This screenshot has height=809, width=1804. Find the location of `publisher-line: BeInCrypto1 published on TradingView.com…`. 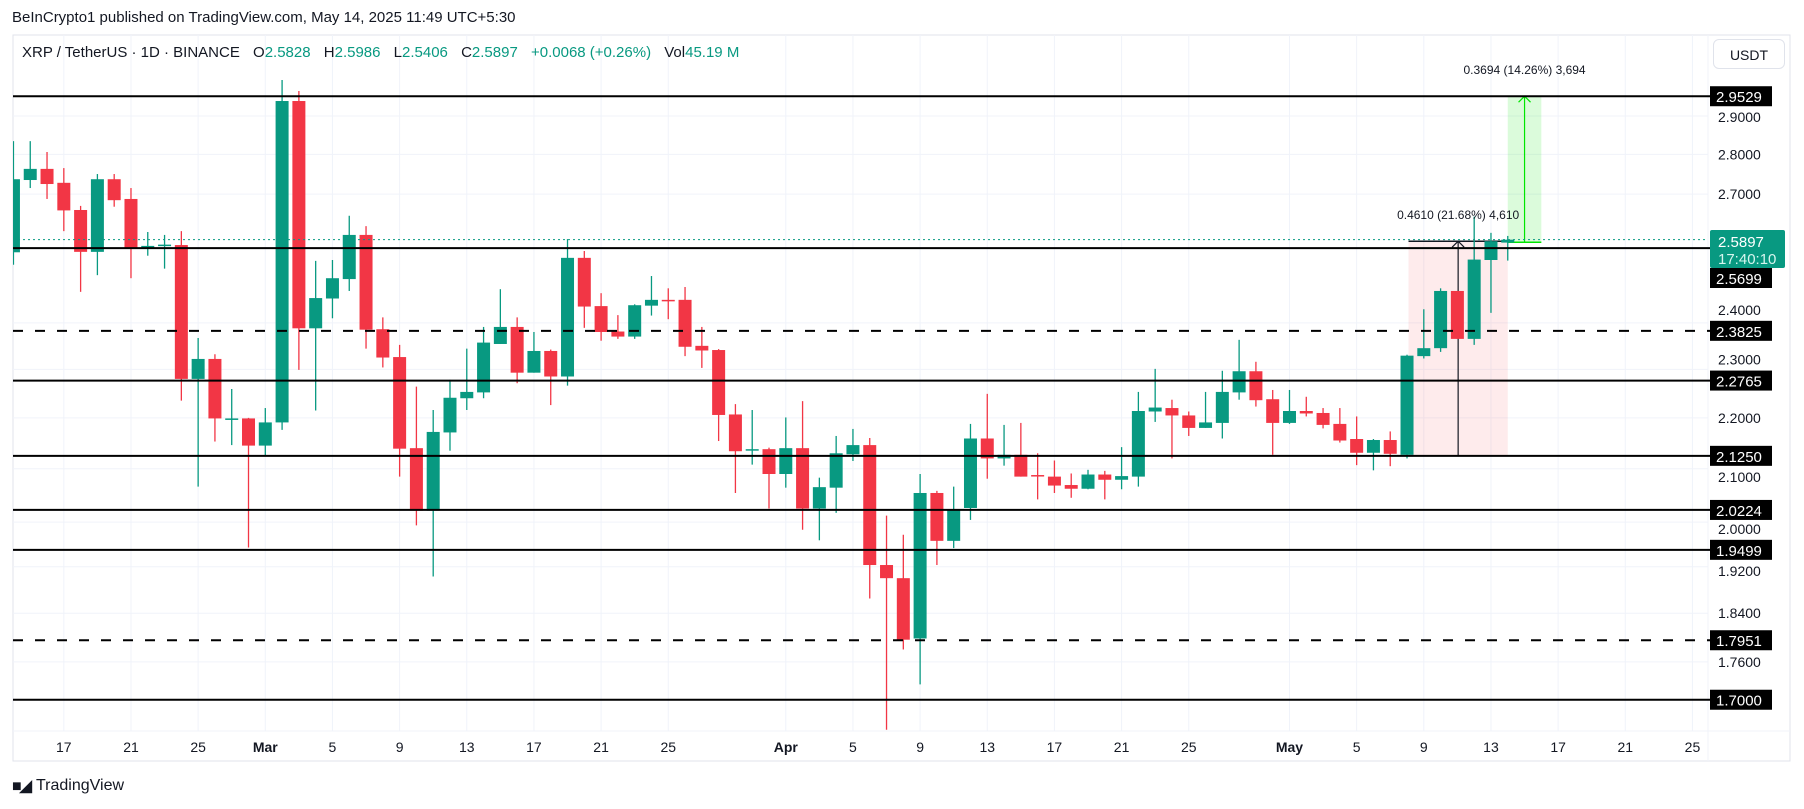

publisher-line: BeInCrypto1 published on TradingView.com… is located at coordinates (264, 17).